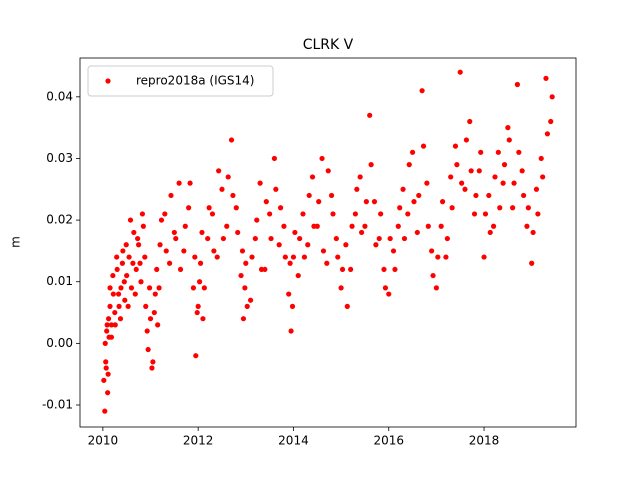 The width and height of the screenshot is (640, 480). What do you see at coordinates (103, 441) in the screenshot?
I see `x-tick-label: 2010` at bounding box center [103, 441].